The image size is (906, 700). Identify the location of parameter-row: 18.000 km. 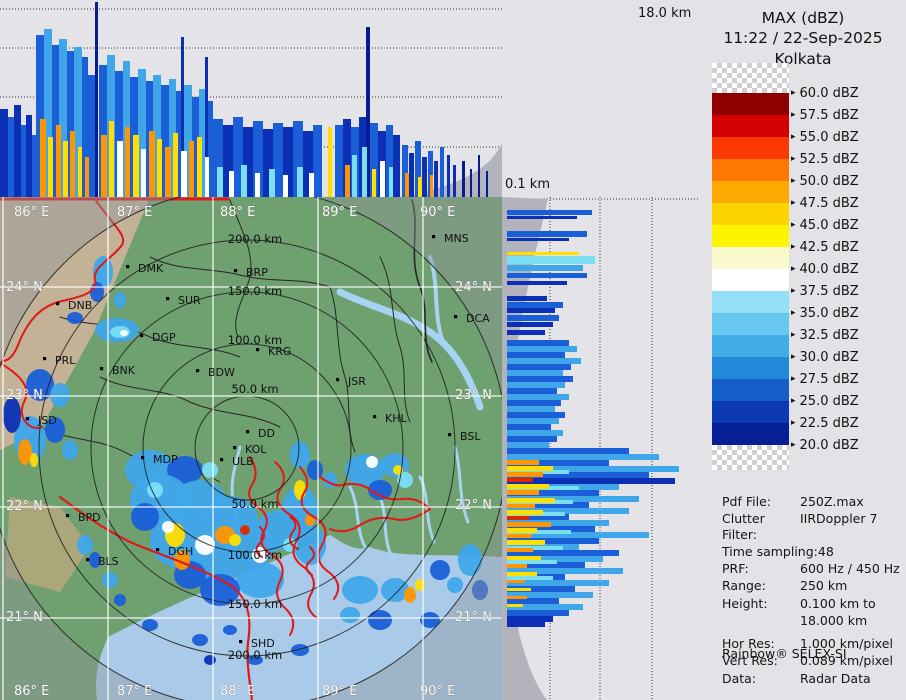
(814, 620).